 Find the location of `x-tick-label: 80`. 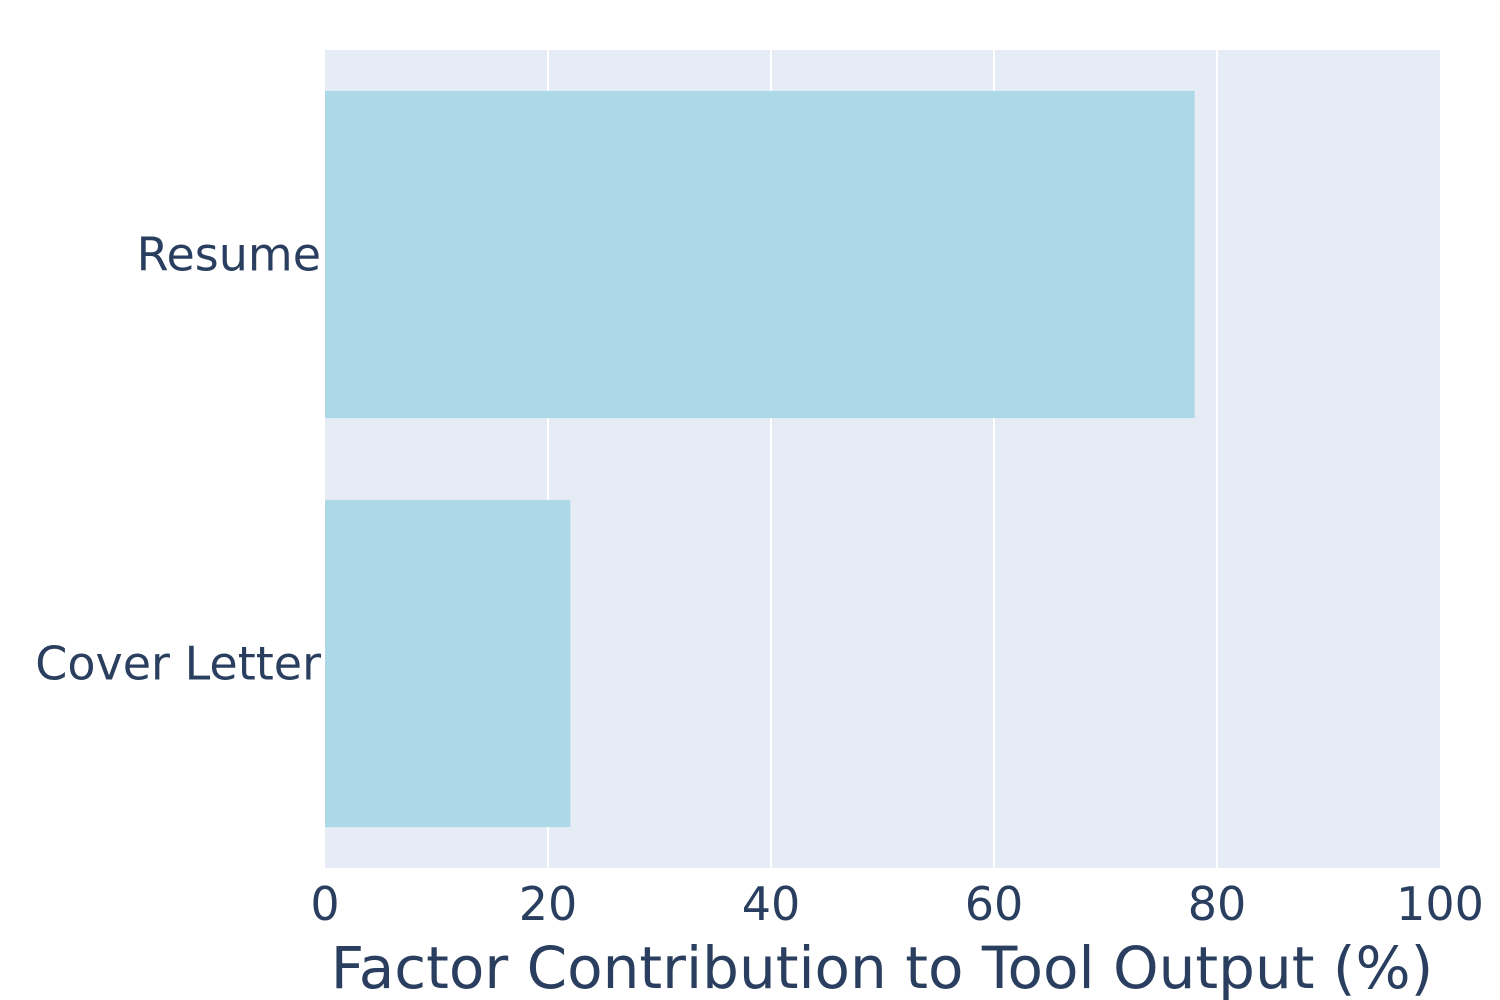

x-tick-label: 80 is located at coordinates (1217, 904).